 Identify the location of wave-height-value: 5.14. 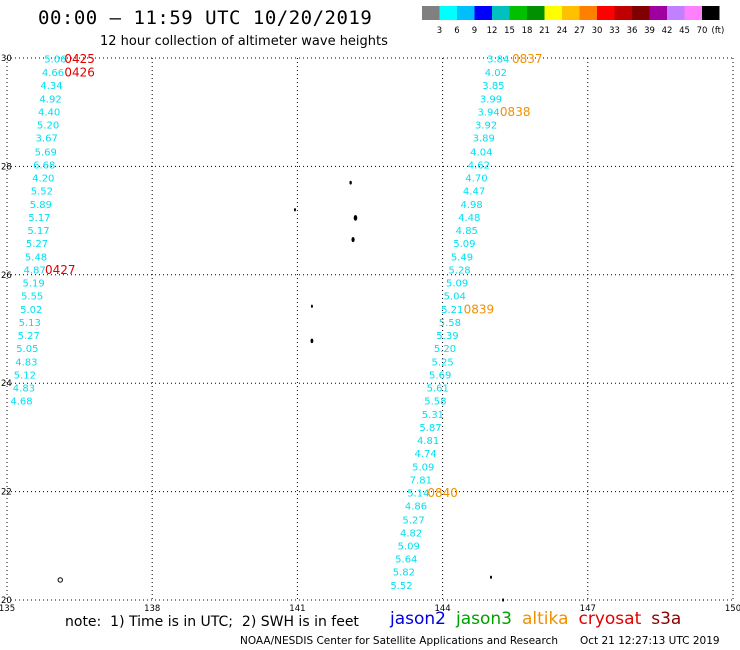
(418, 494).